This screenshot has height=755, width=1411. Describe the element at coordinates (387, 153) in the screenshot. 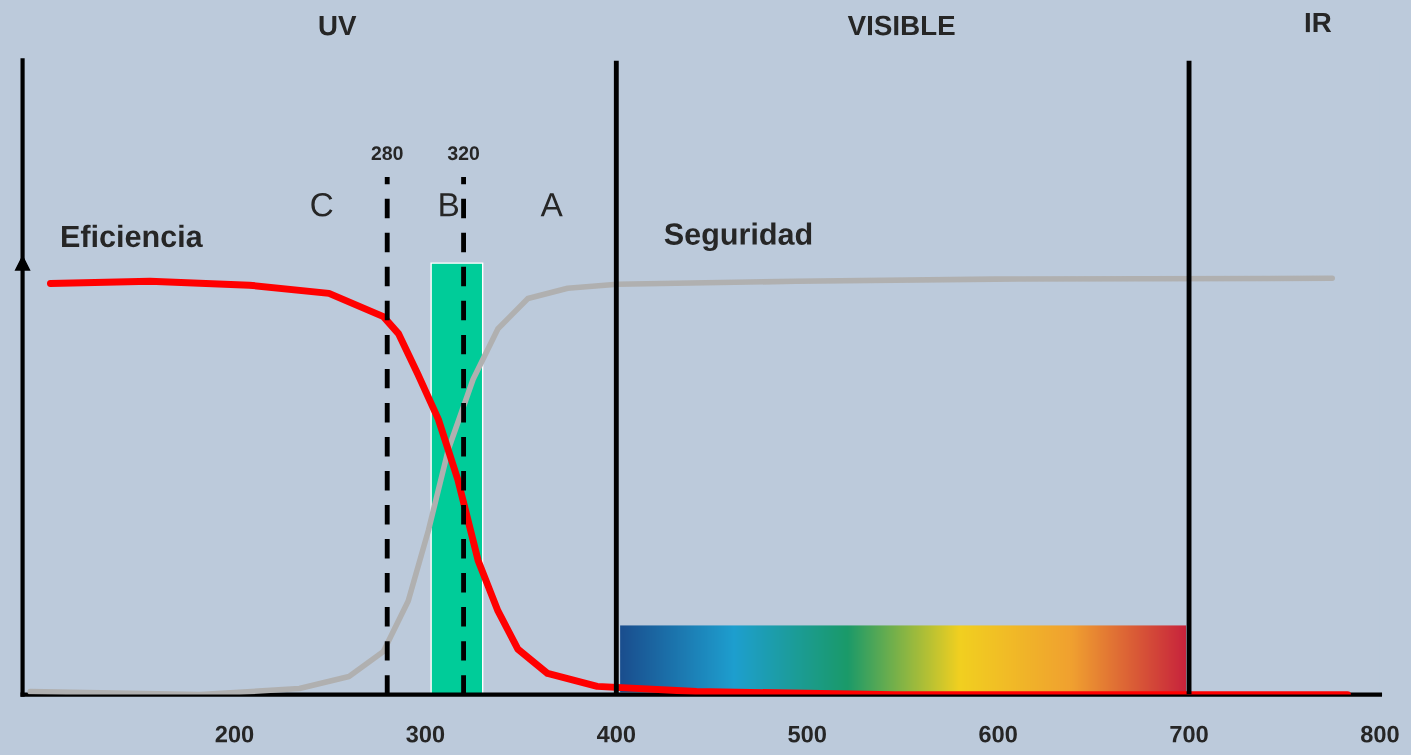

I see `ref-line-label: 280` at that location.